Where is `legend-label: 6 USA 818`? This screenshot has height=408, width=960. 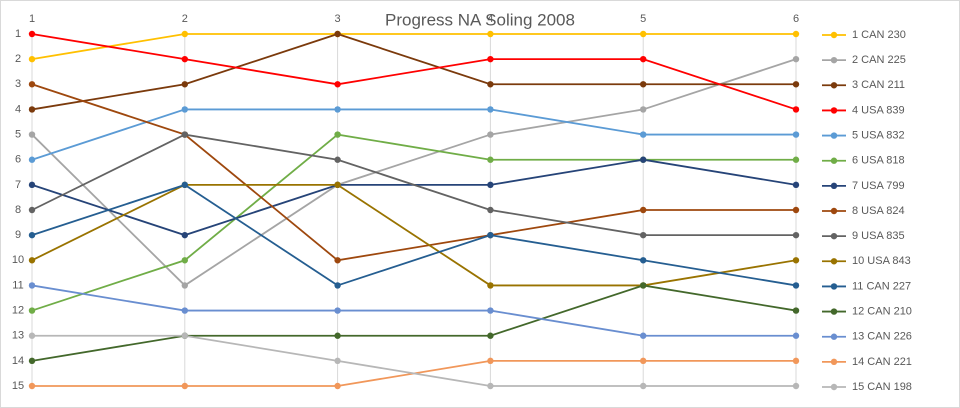
legend-label: 6 USA 818 is located at coordinates (878, 161).